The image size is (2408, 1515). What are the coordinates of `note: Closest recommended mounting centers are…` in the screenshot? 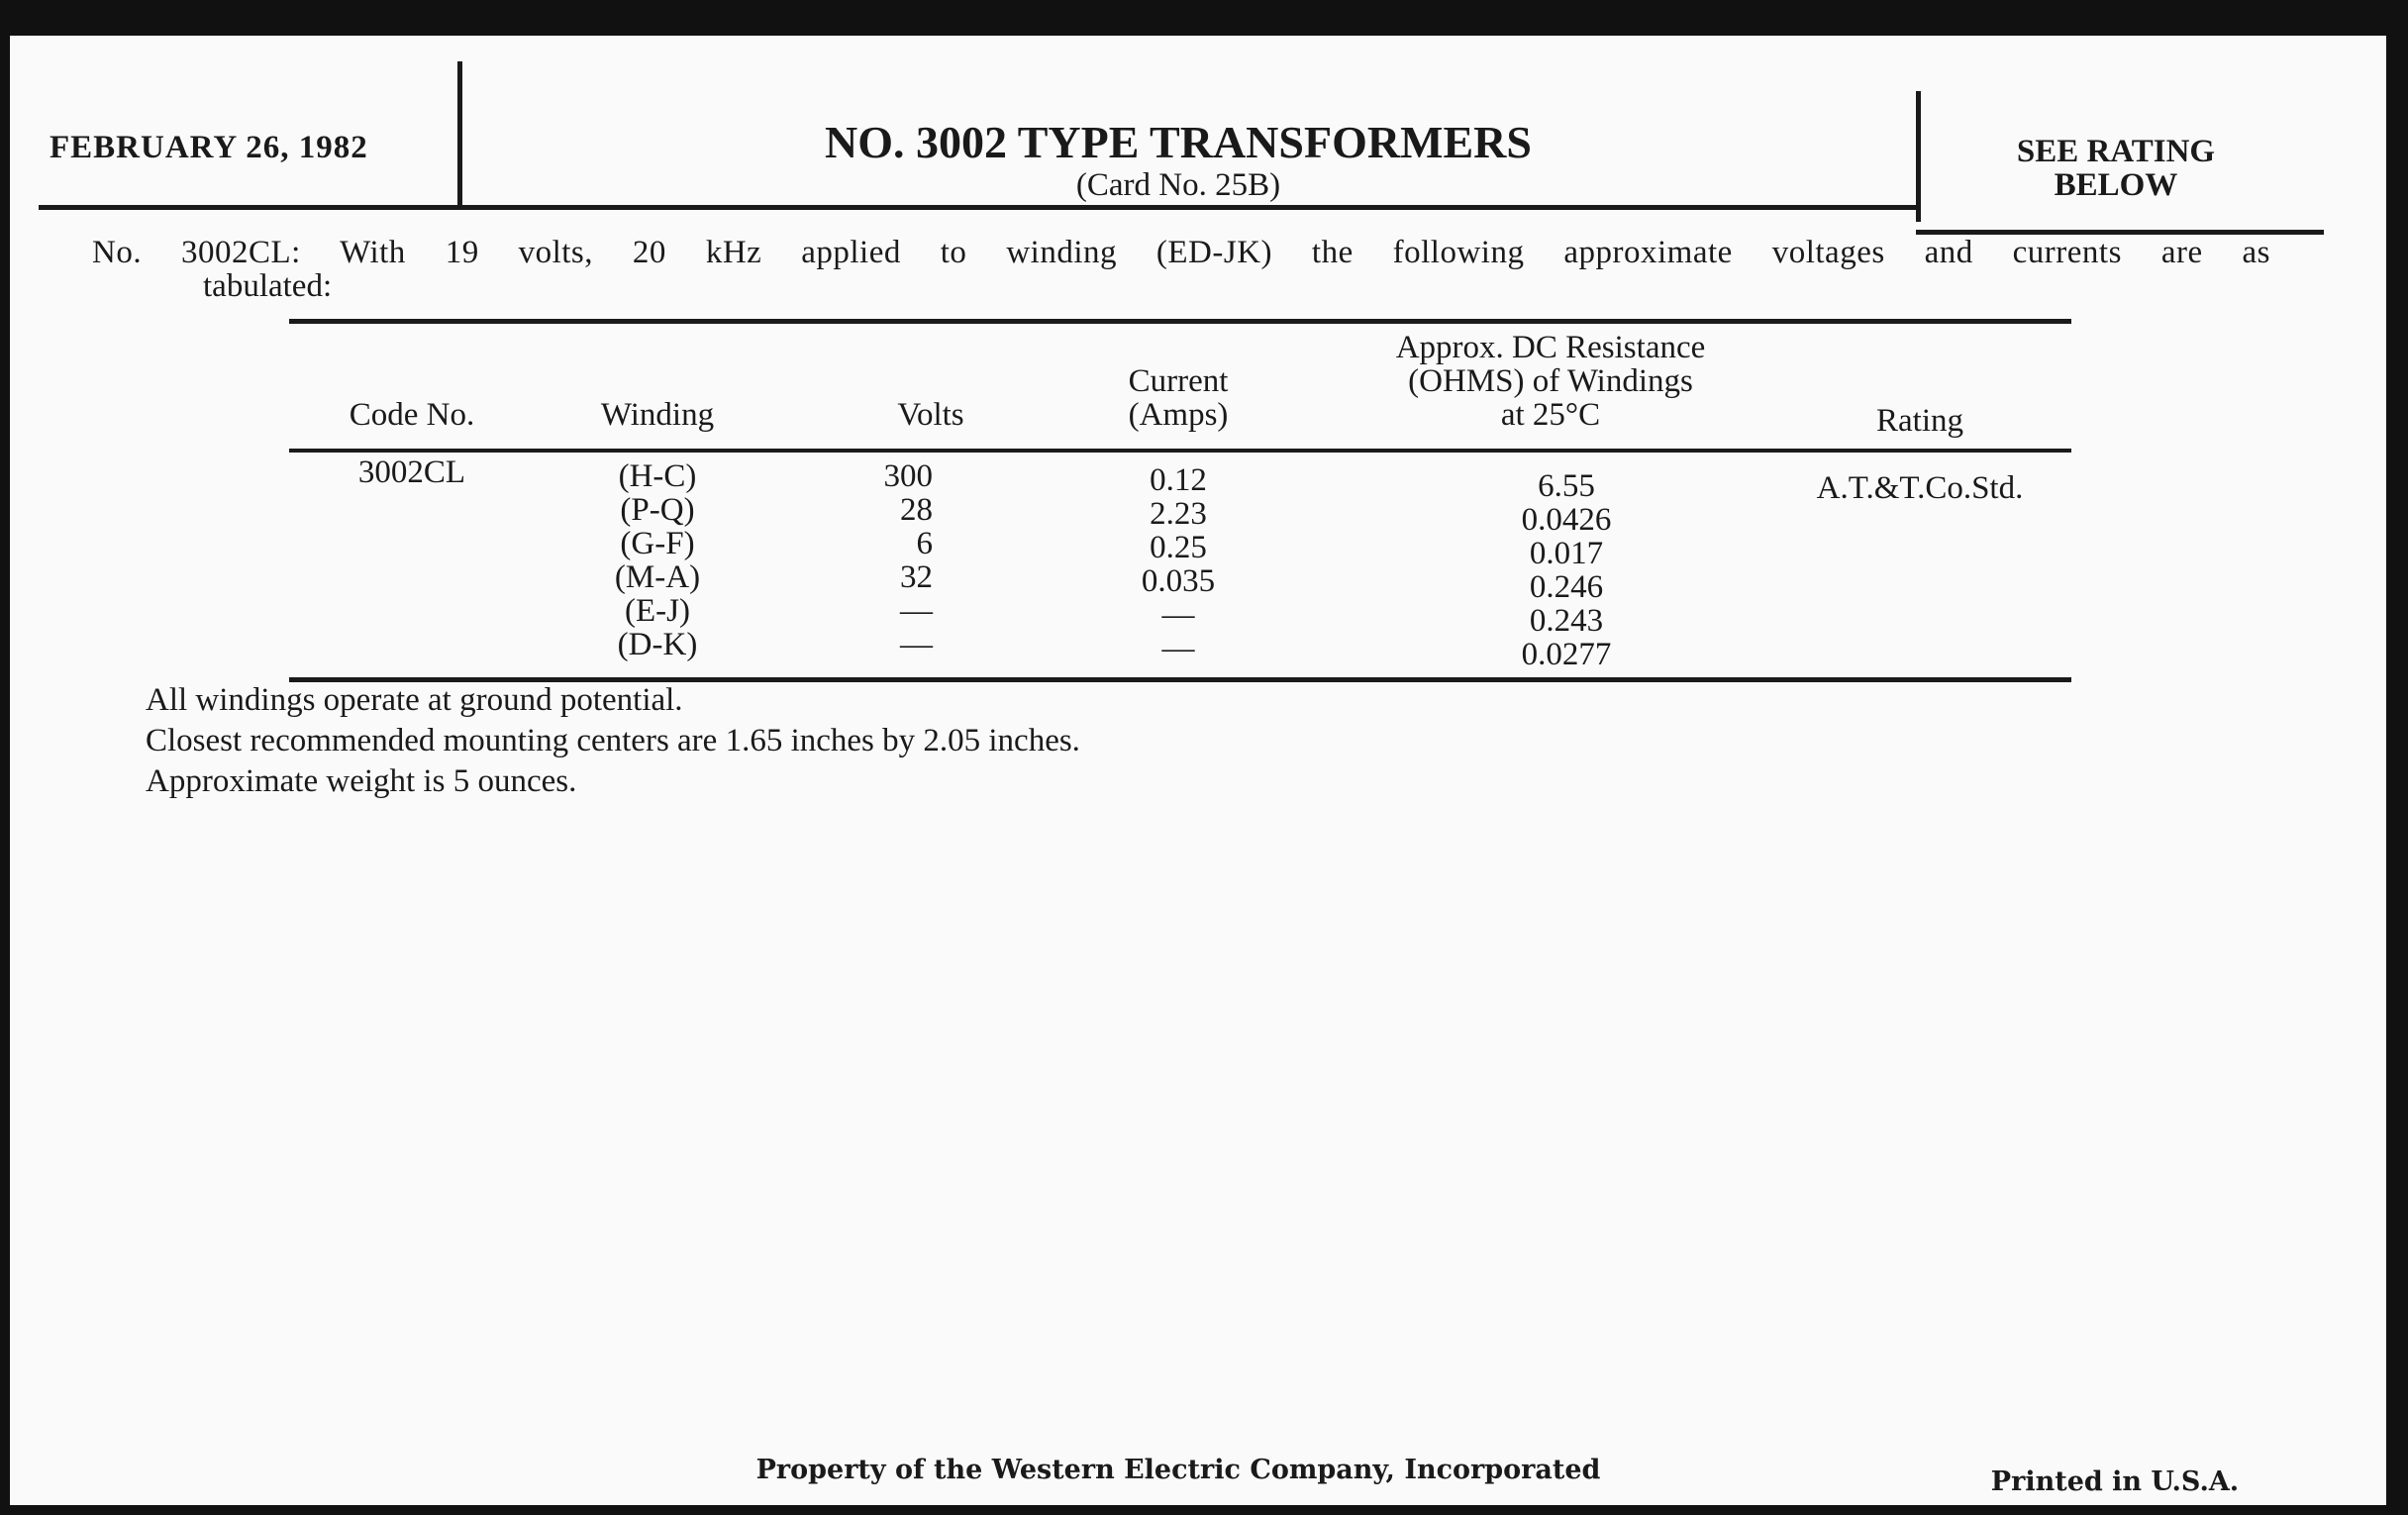 It's located at (613, 741).